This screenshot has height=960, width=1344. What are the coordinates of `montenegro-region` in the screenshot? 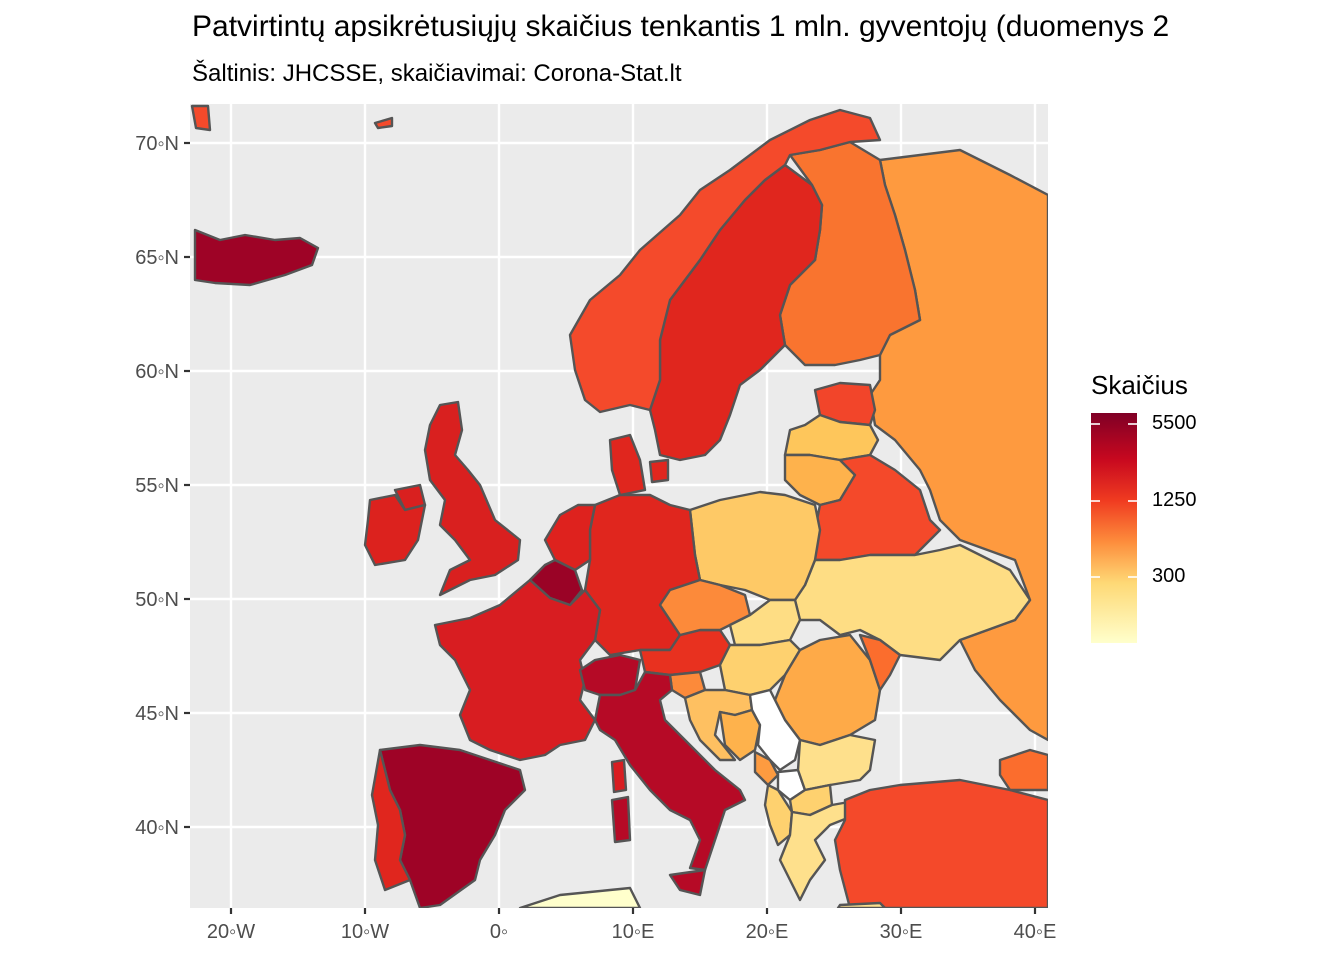 It's located at (766, 768).